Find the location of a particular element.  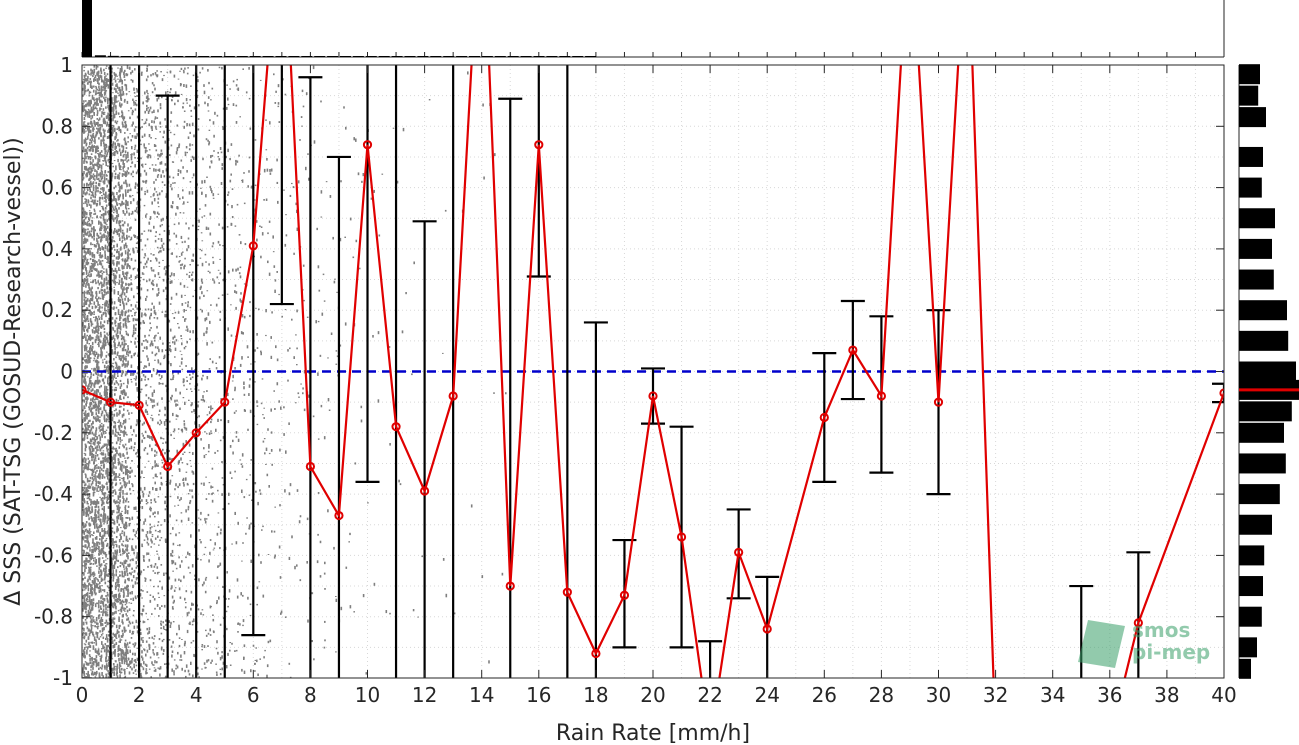

top-histogram-bar is located at coordinates (294, 56).